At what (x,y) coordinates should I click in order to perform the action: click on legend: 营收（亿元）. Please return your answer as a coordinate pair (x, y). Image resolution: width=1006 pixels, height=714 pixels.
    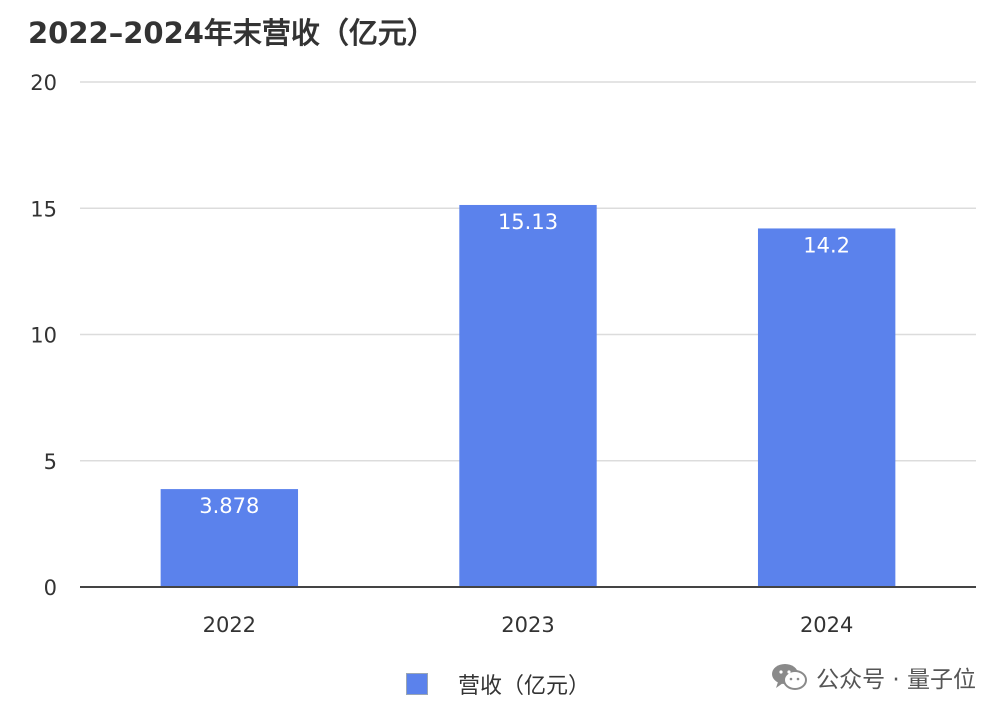
    Looking at the image, I should click on (498, 684).